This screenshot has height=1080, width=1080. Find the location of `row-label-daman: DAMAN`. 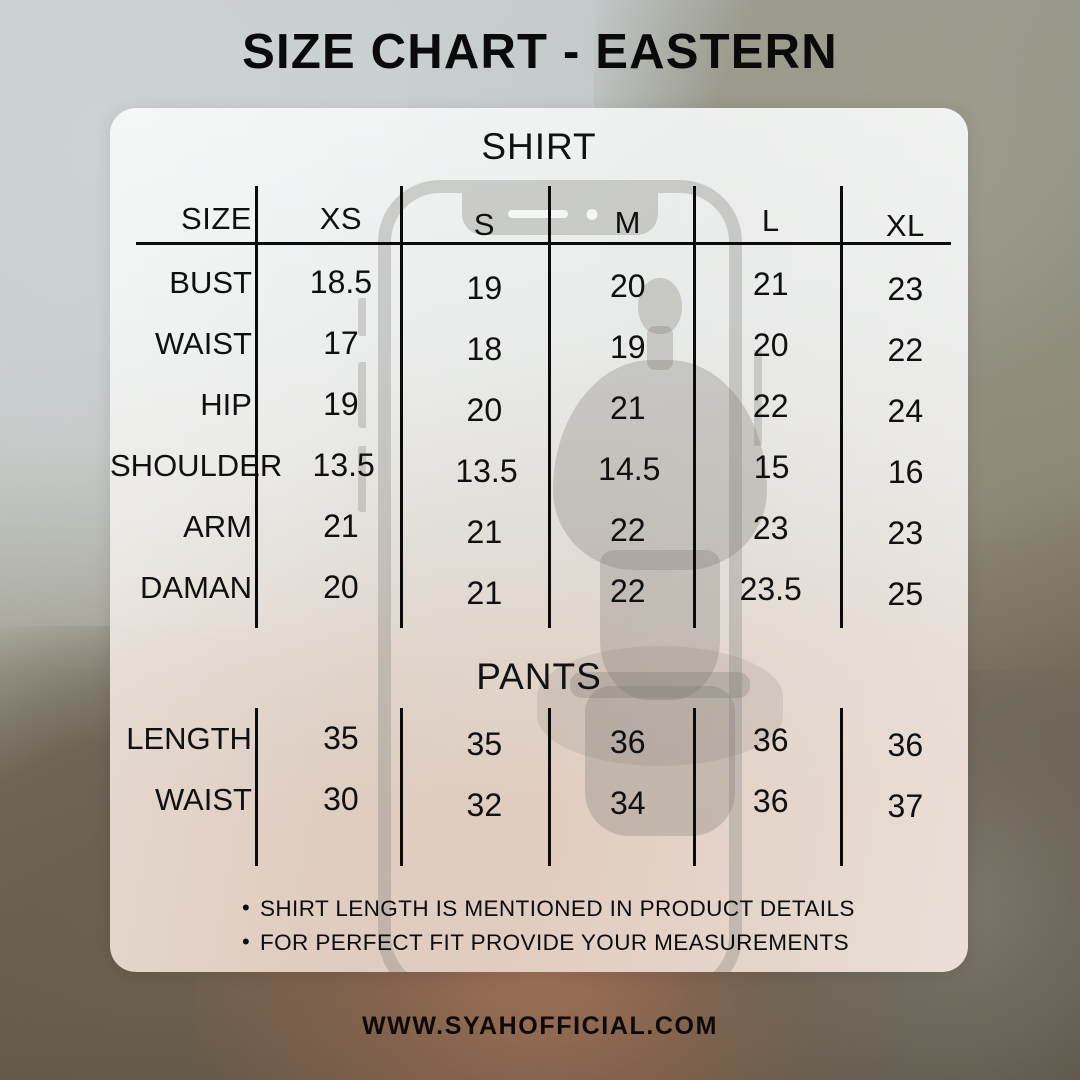

row-label-daman: DAMAN is located at coordinates (196, 587).